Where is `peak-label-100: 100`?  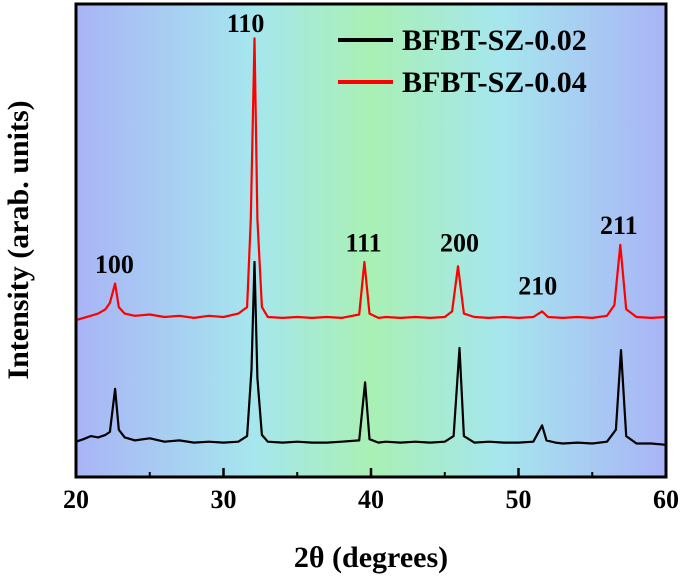 peak-label-100: 100 is located at coordinates (114, 264).